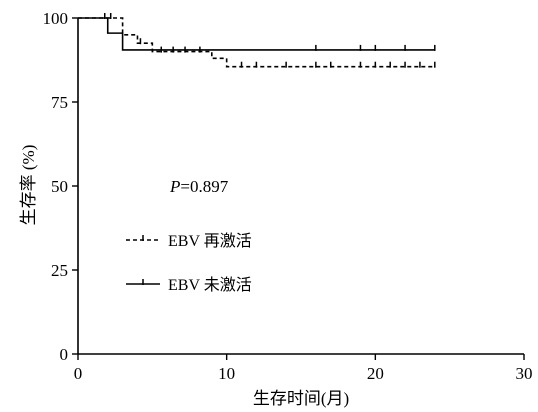 The image size is (538, 412). What do you see at coordinates (78, 373) in the screenshot?
I see `x-tick-label: 0` at bounding box center [78, 373].